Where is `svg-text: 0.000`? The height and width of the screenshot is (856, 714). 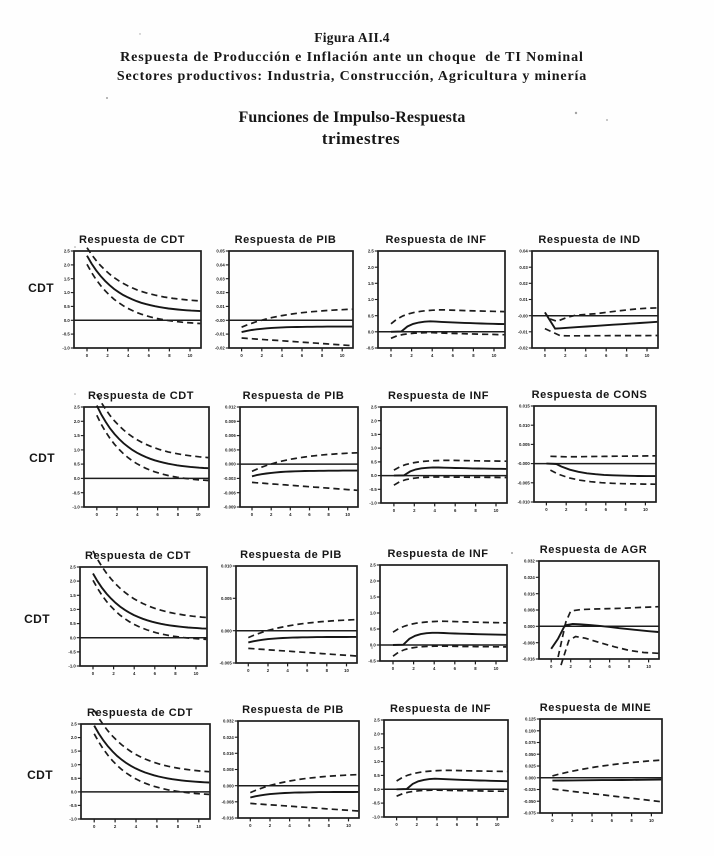
svg-text: 0.000 is located at coordinates (230, 464).